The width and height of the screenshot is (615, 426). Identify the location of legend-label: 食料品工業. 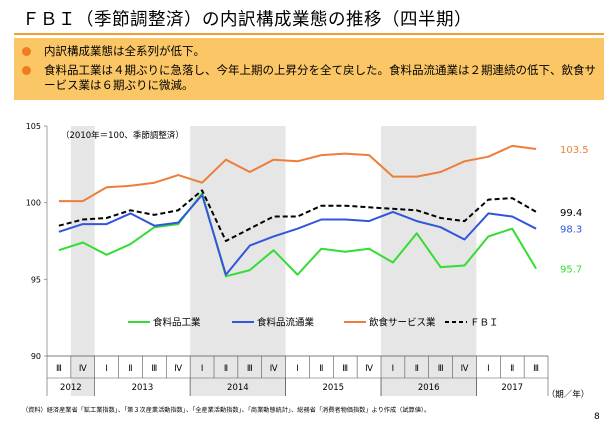
(177, 323).